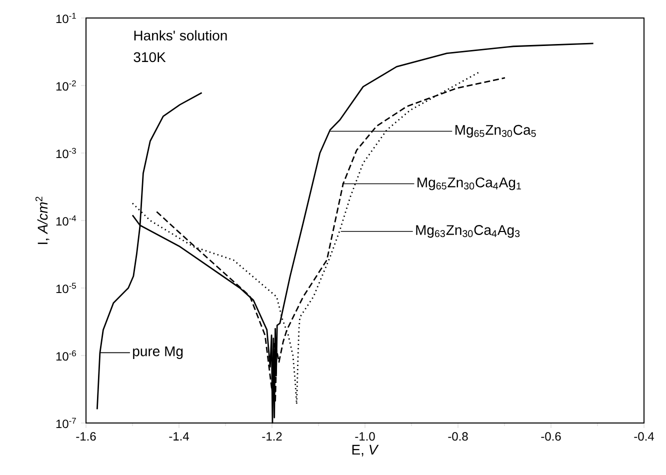 This screenshot has height=475, width=666. What do you see at coordinates (150, 57) in the screenshot?
I see `annotation: 310K` at bounding box center [150, 57].